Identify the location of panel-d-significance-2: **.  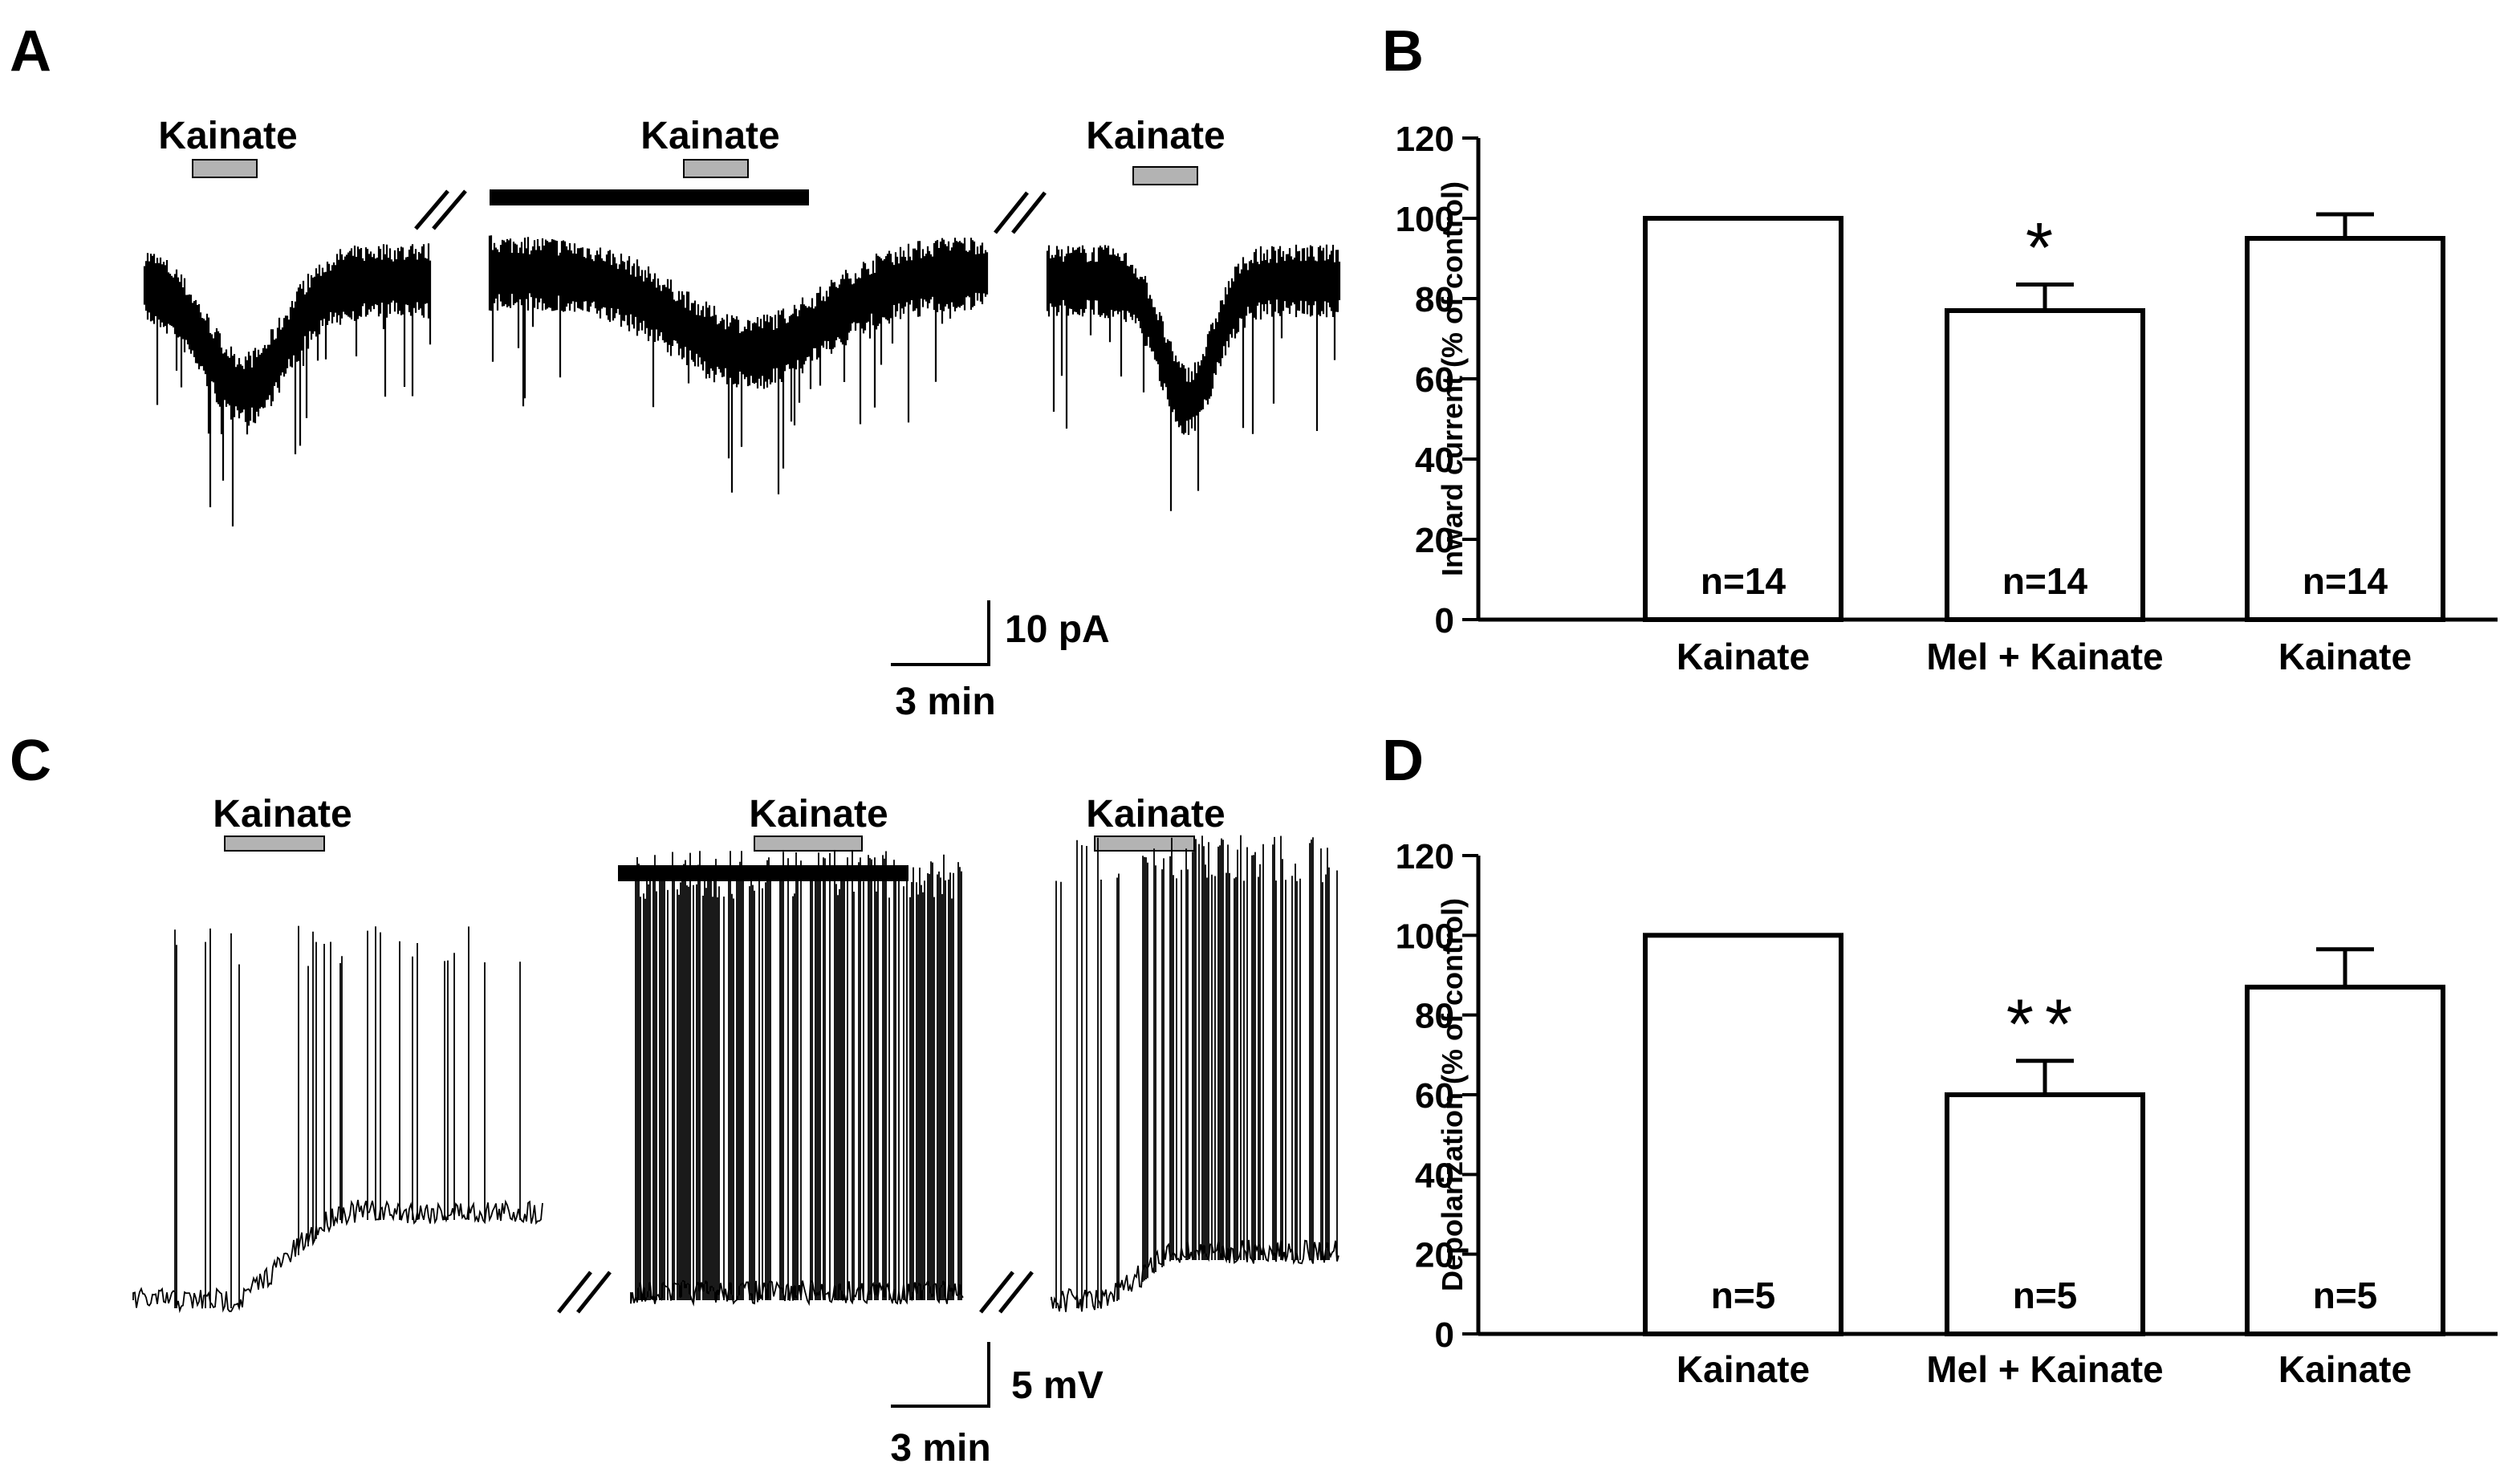
(2045, 1023).